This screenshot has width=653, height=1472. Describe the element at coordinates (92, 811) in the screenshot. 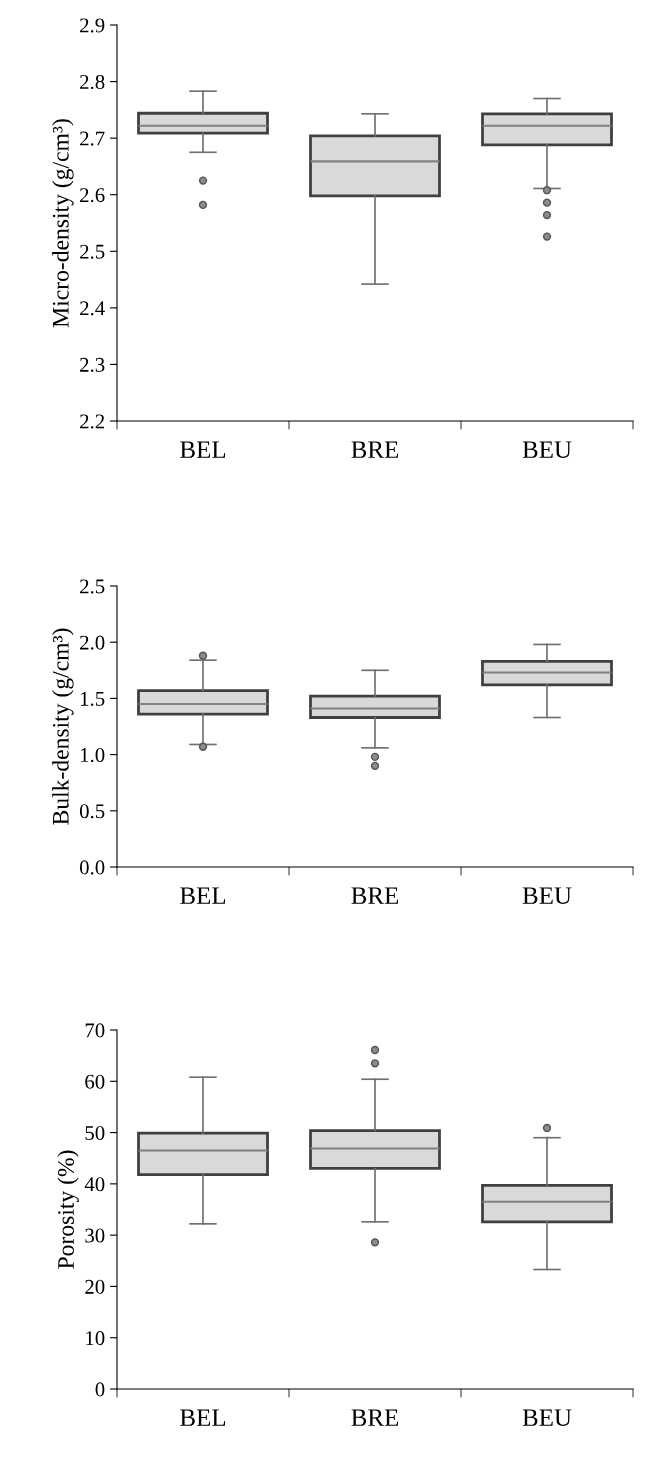

I see `y-tick-label: 0.5` at that location.